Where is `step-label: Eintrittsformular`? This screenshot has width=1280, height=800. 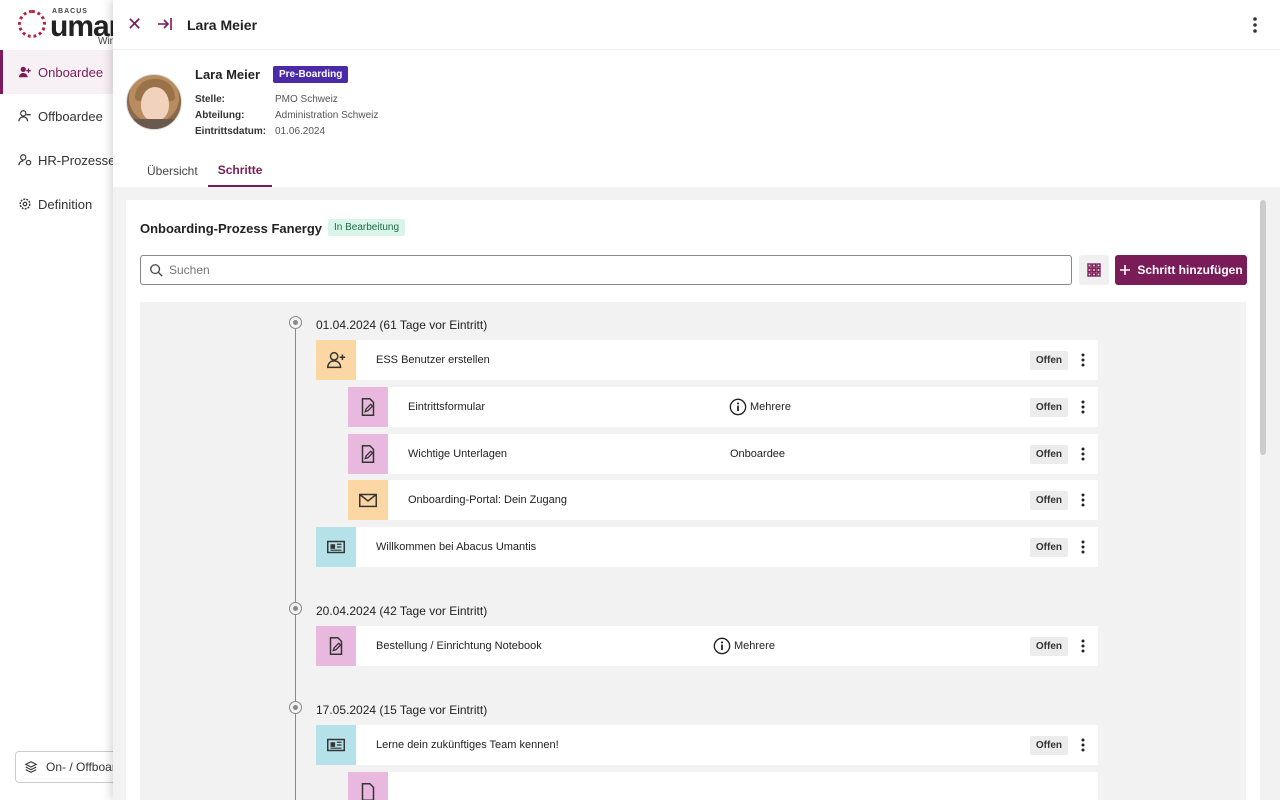
step-label: Eintrittsformular is located at coordinates (447, 407).